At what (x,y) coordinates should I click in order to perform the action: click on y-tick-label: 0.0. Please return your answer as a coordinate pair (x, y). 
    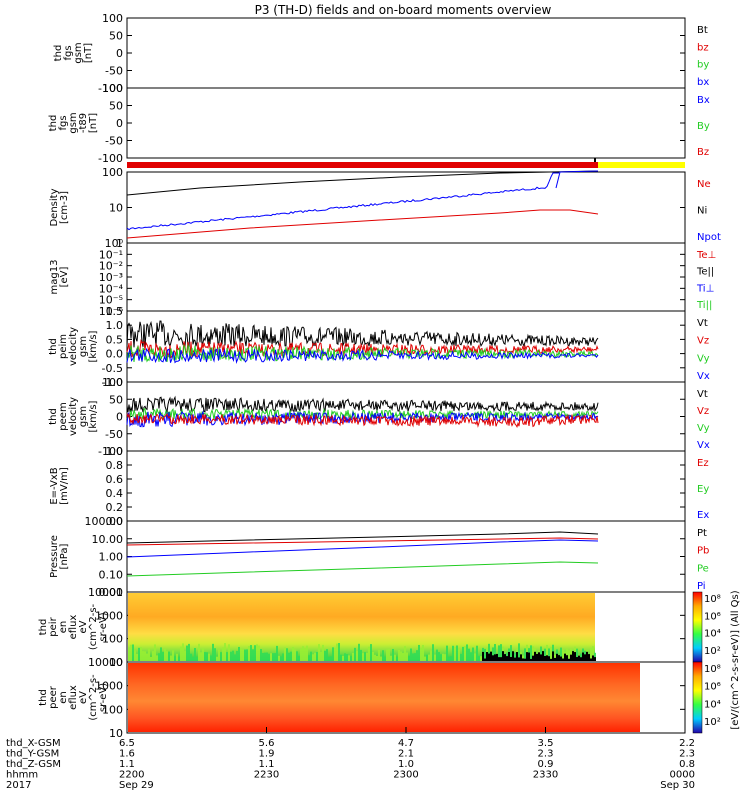
    Looking at the image, I should click on (115, 354).